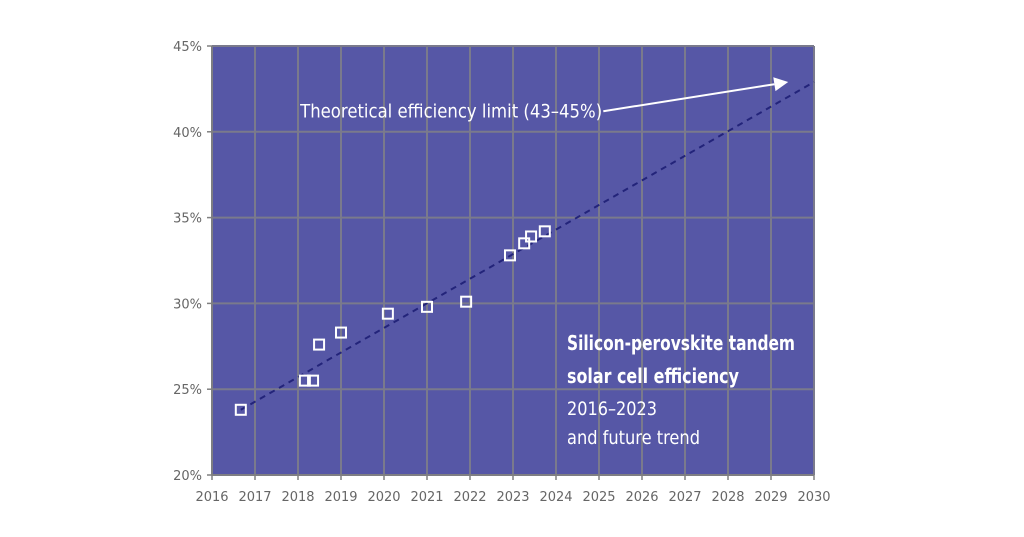 The image size is (1024, 537). I want to click on x-tick-label: 2020, so click(383, 497).